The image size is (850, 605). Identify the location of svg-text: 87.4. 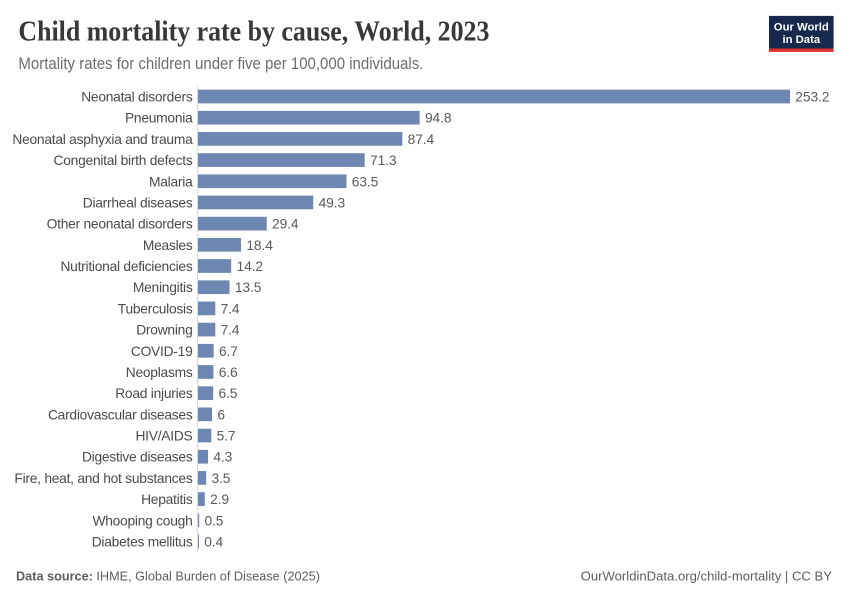
(421, 139).